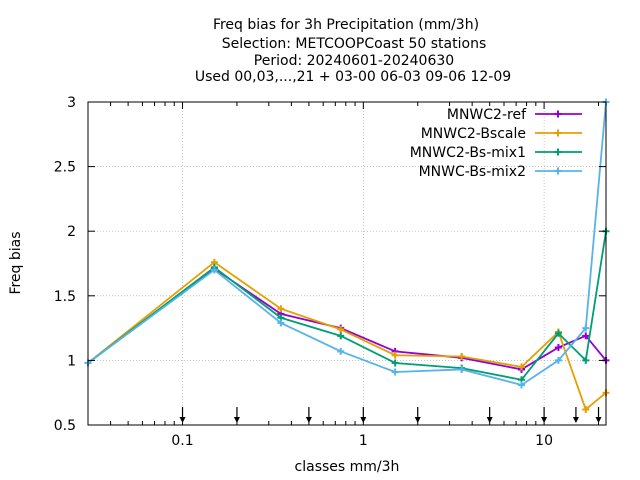 The image size is (640, 480). I want to click on legend-label: MNWC2-Bs-mix1, so click(468, 153).